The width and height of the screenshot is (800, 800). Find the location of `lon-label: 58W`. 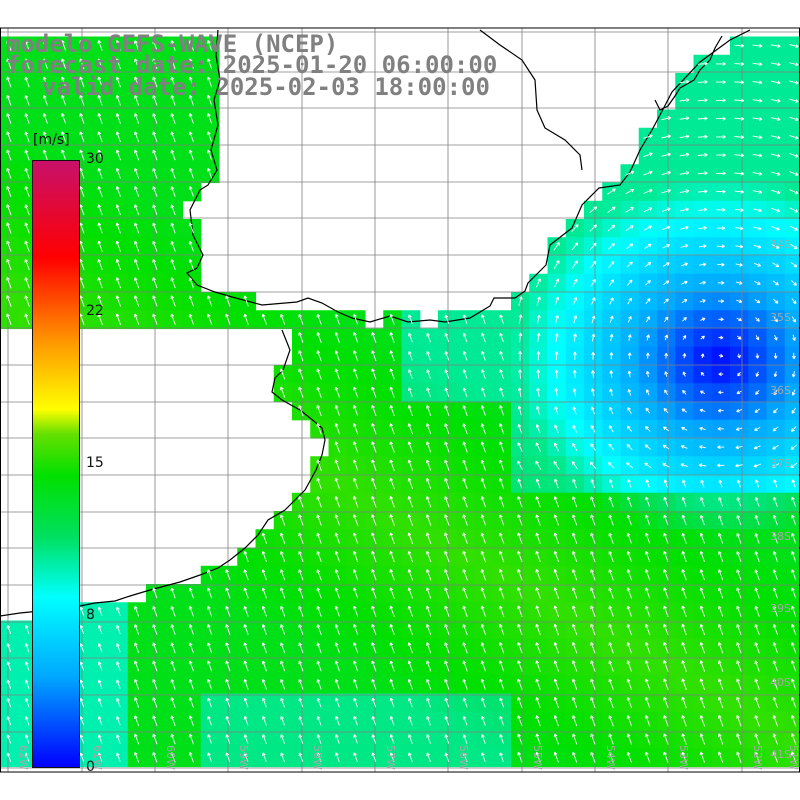

lon-label: 58W is located at coordinates (317, 757).